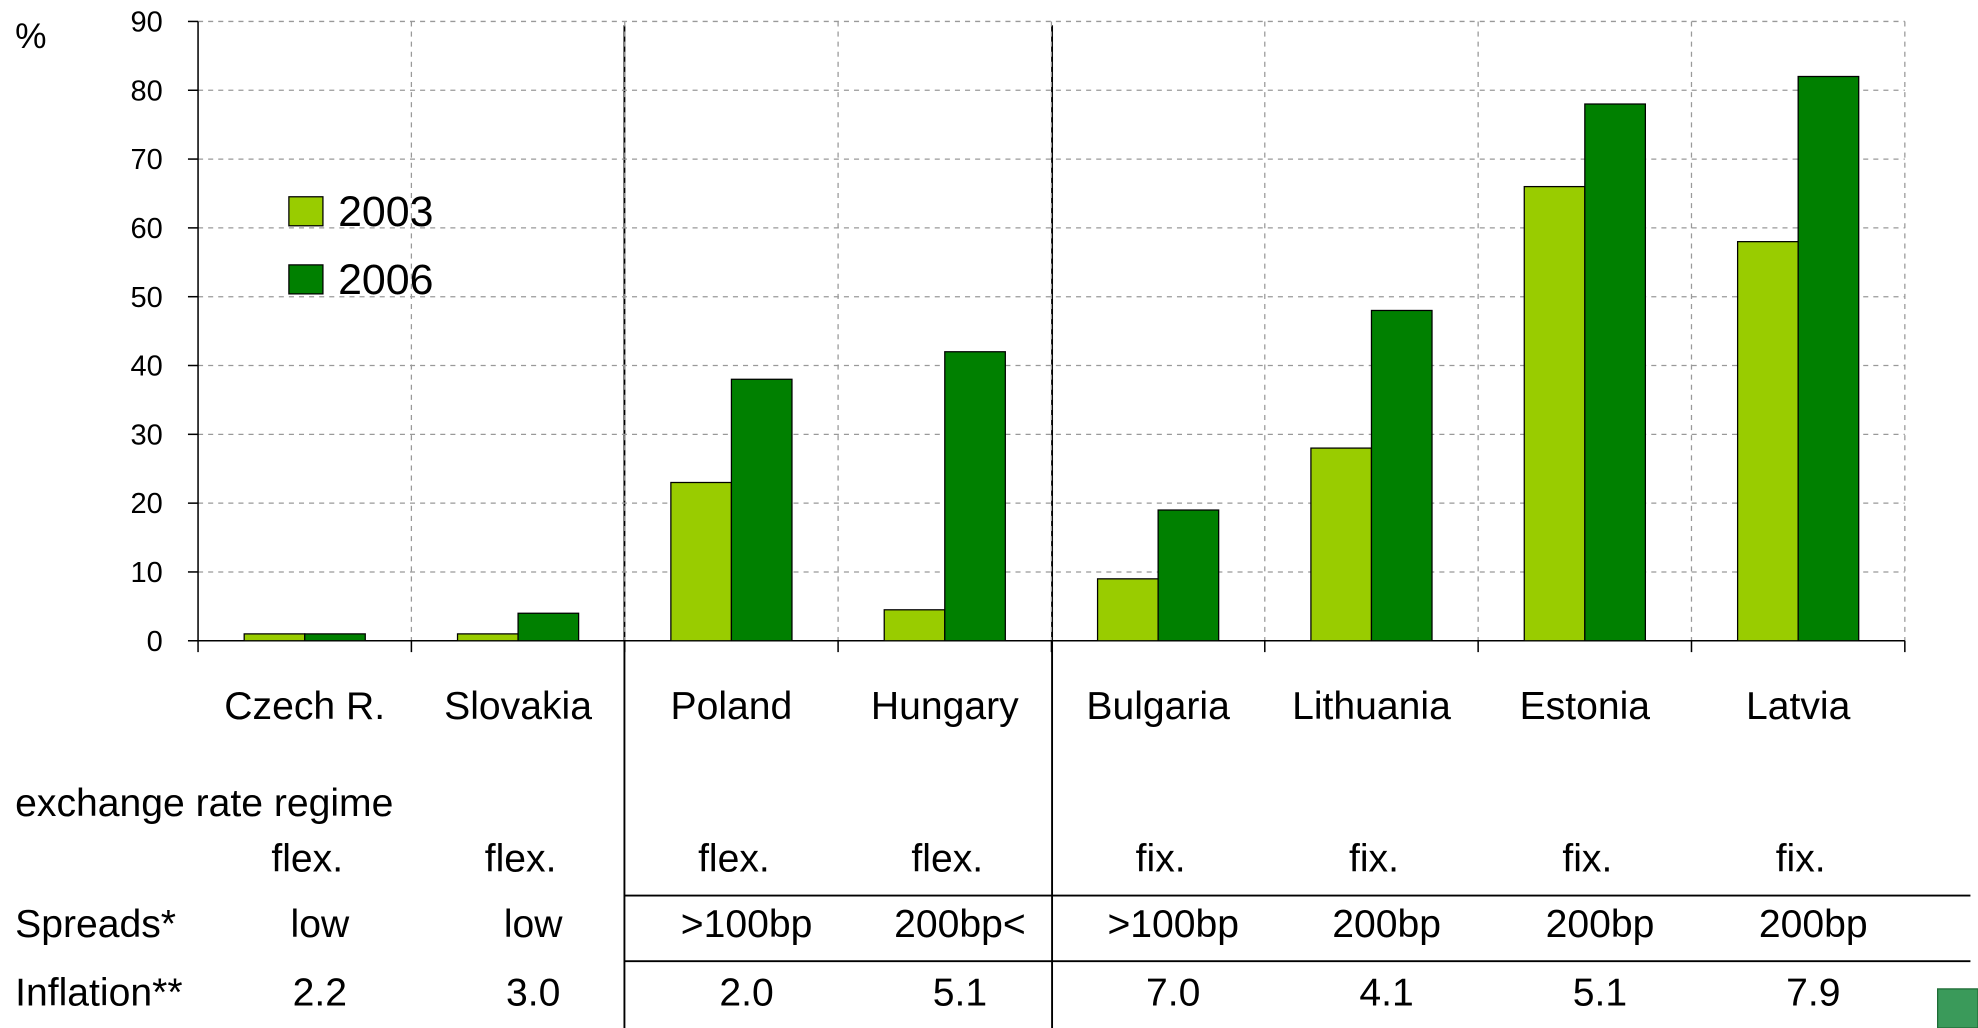 This screenshot has height=1028, width=1978. What do you see at coordinates (30, 36) in the screenshot?
I see `y-axis-label: %` at bounding box center [30, 36].